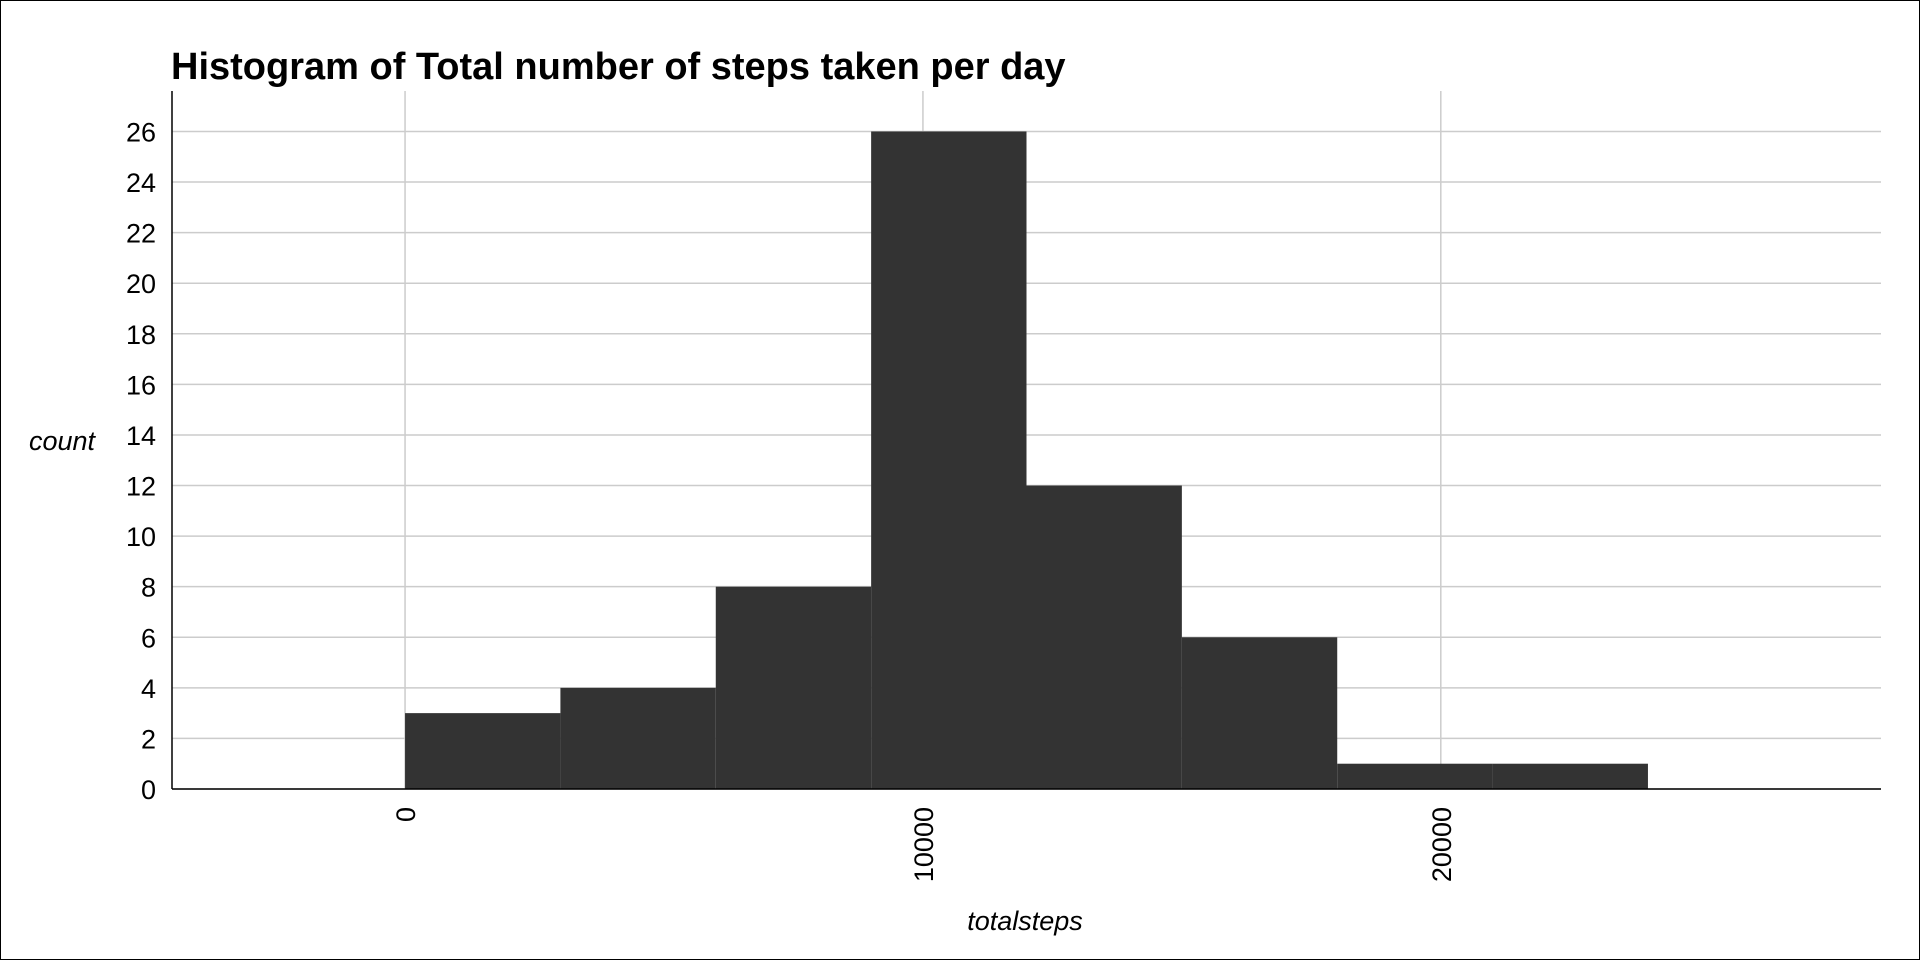 The height and width of the screenshot is (960, 1920). I want to click on y-axis-title: count, so click(63, 441).